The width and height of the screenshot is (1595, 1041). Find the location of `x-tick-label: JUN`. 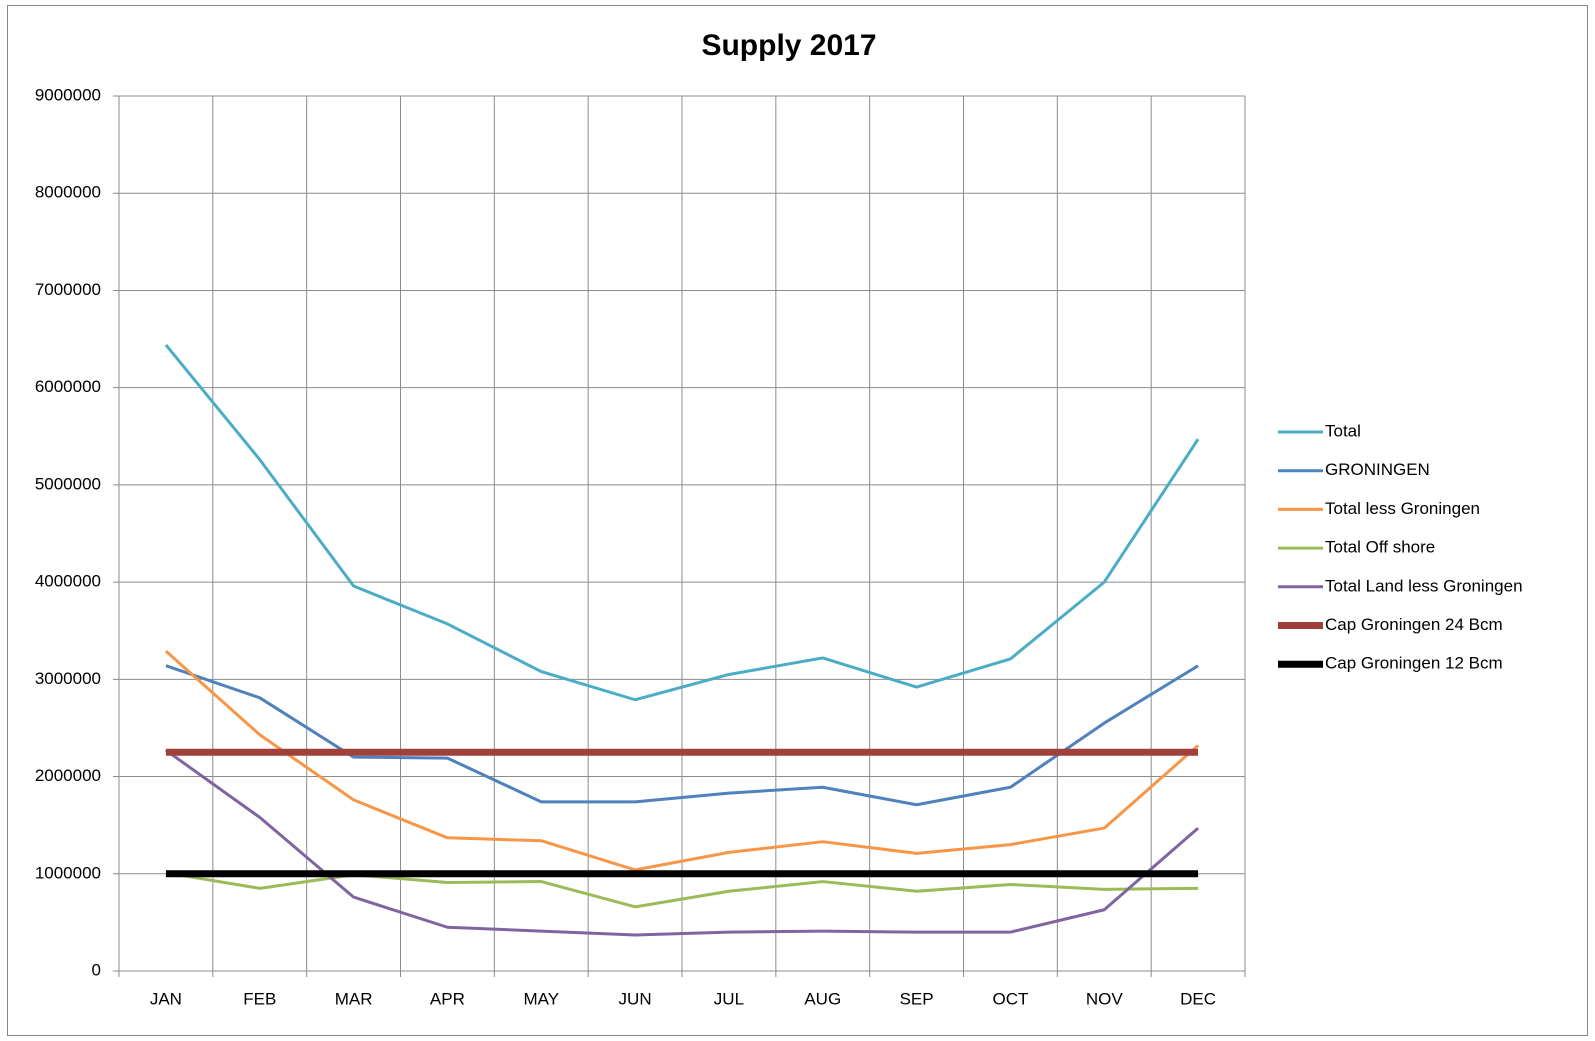

x-tick-label: JUN is located at coordinates (635, 998).